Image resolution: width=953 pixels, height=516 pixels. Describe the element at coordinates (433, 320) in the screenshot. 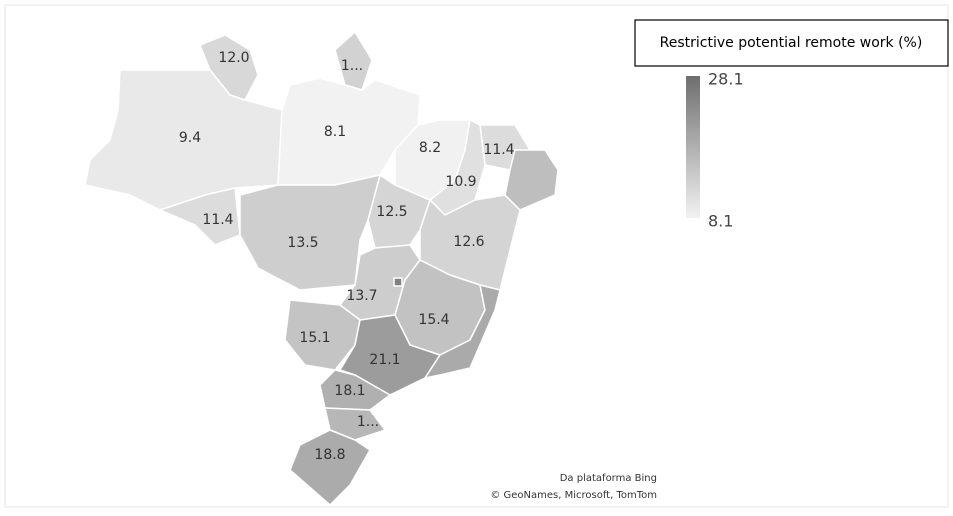

I see `region-label: 15.4` at that location.